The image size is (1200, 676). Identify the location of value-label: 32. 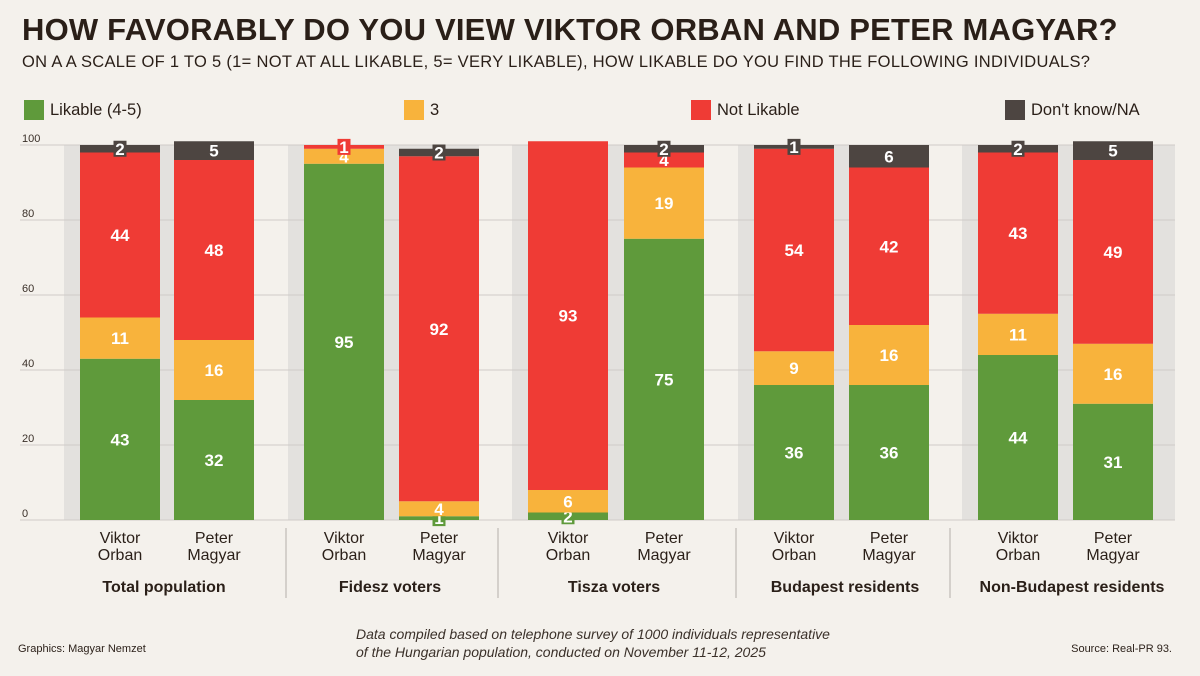
(214, 460).